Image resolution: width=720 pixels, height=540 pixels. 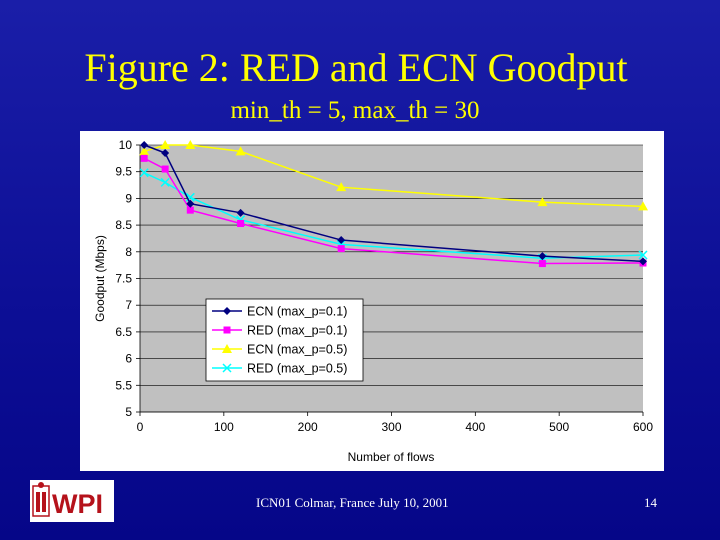 I want to click on y-tick-label: 9, so click(x=128, y=198).